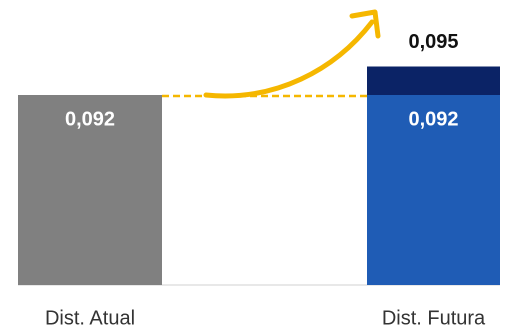 This screenshot has height=335, width=517. What do you see at coordinates (289, 59) in the screenshot?
I see `trend-arrow` at bounding box center [289, 59].